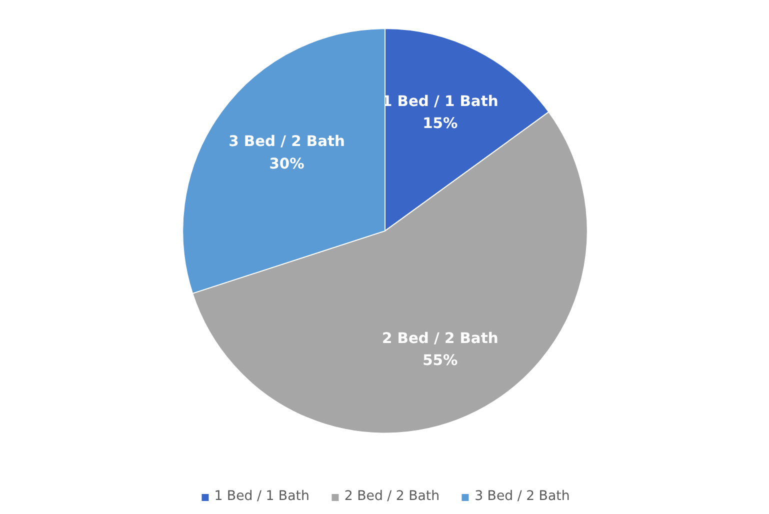  I want to click on slice-label: 3 Bed / 2 Bath, so click(286, 141).